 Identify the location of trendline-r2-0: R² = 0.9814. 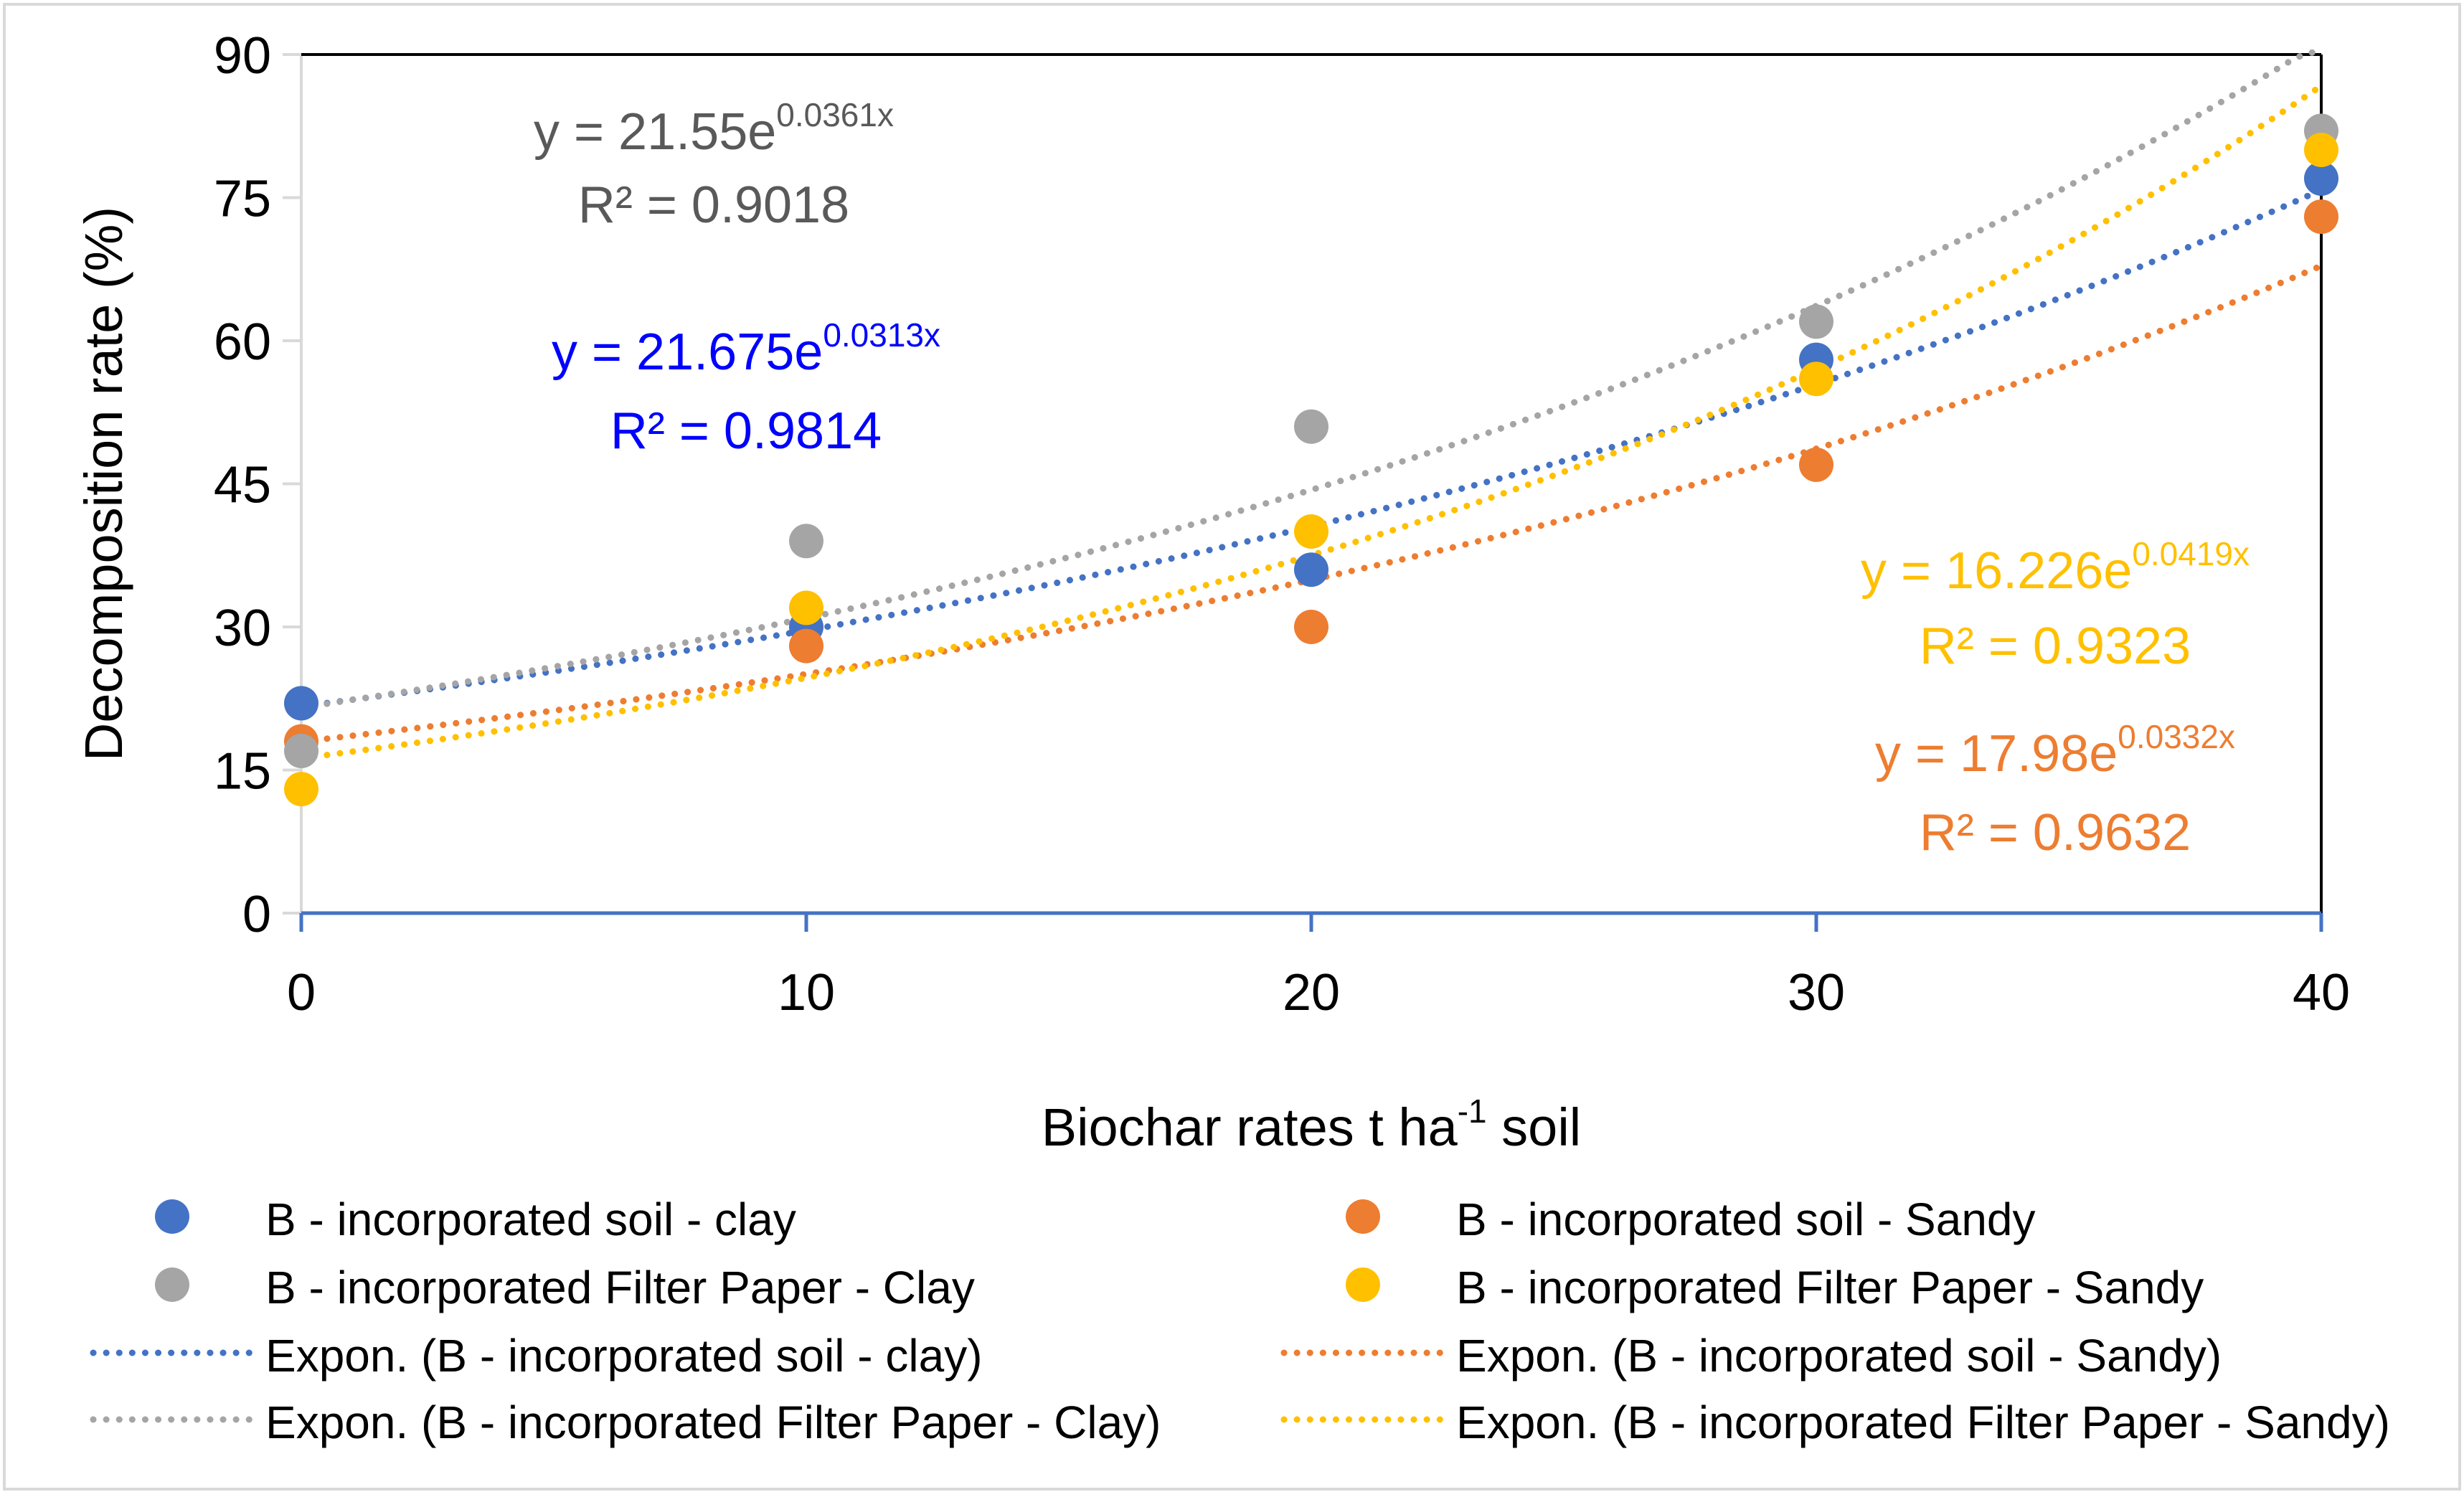
(746, 431).